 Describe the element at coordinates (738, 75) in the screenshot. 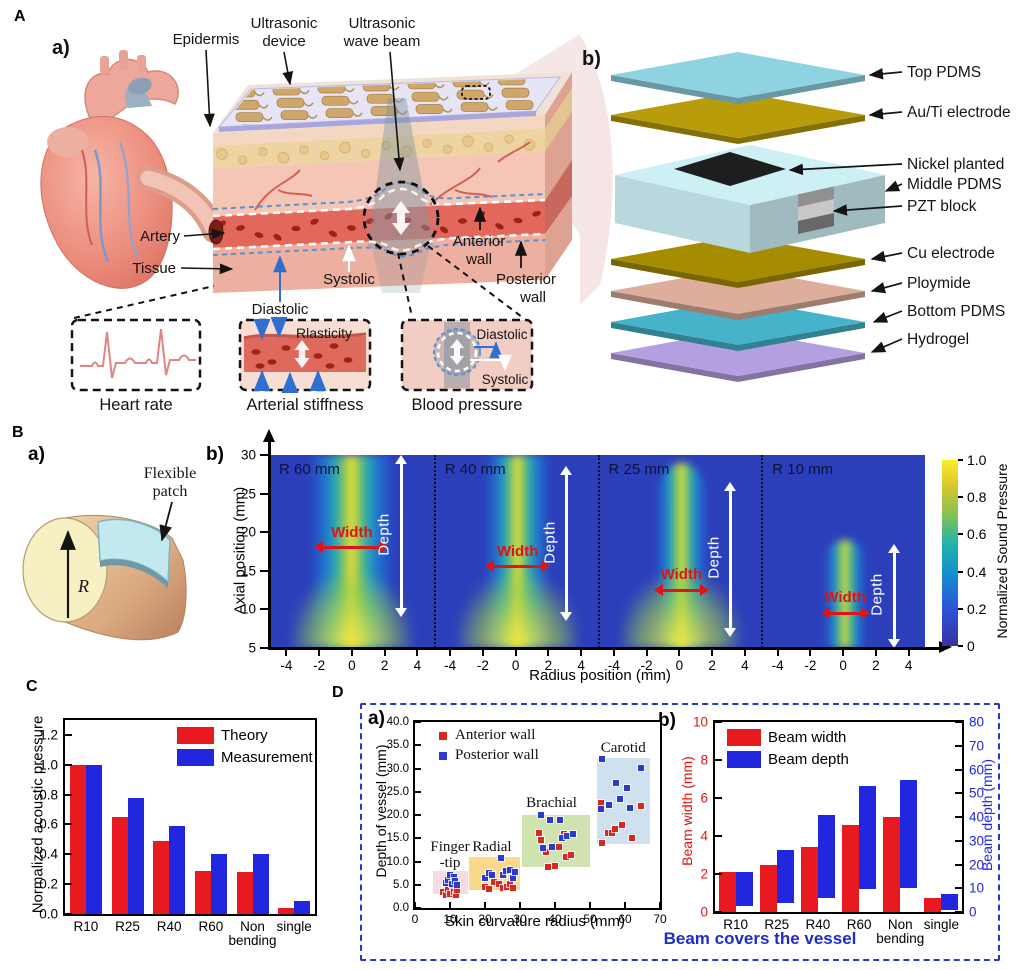

I see `layer-top-pdms` at that location.